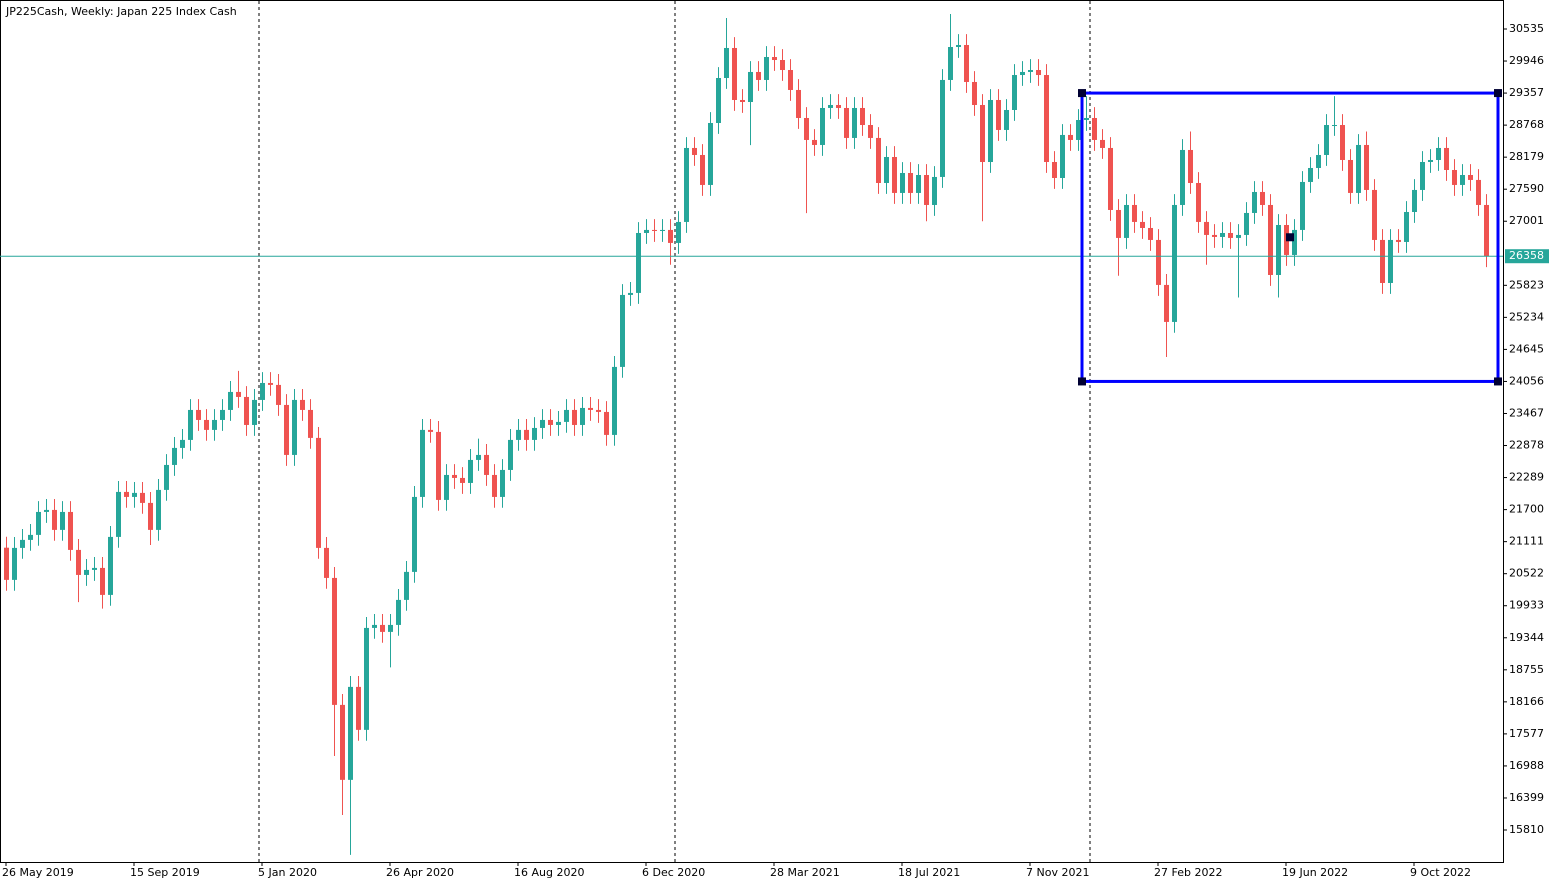 This screenshot has width=1566, height=886. I want to click on x-tick-label: 28 Mar 2021, so click(805, 872).